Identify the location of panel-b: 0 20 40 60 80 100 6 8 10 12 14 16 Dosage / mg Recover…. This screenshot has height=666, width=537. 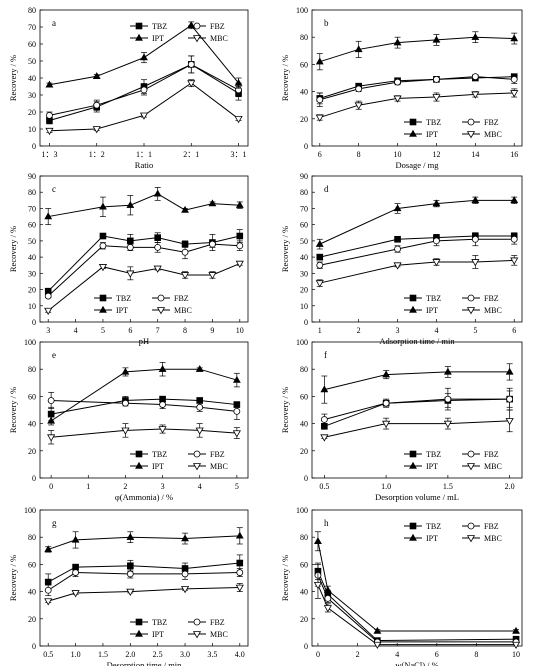
(401, 88).